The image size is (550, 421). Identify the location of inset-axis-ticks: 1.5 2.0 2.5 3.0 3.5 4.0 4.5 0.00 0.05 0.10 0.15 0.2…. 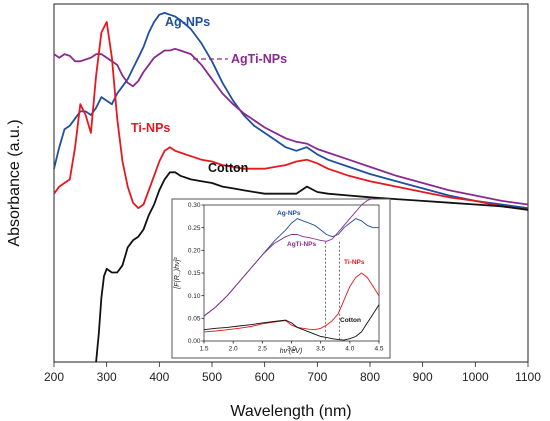
(286, 277).